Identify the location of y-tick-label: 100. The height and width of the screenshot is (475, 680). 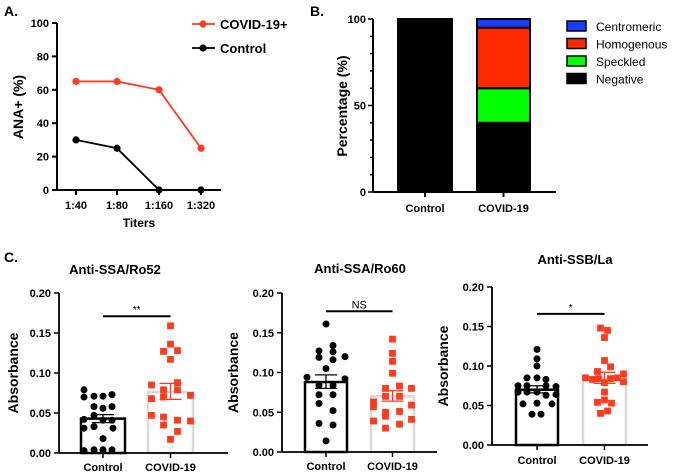
(357, 20).